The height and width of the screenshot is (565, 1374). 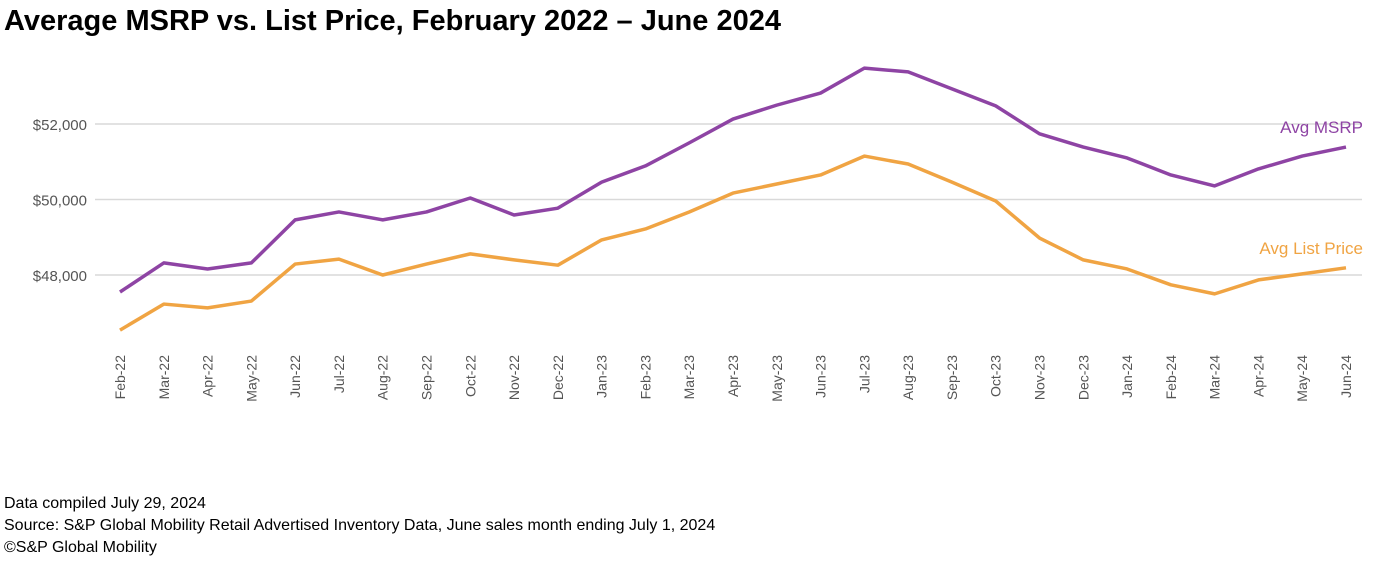 What do you see at coordinates (821, 376) in the screenshot?
I see `x-tick-label: Jun-23` at bounding box center [821, 376].